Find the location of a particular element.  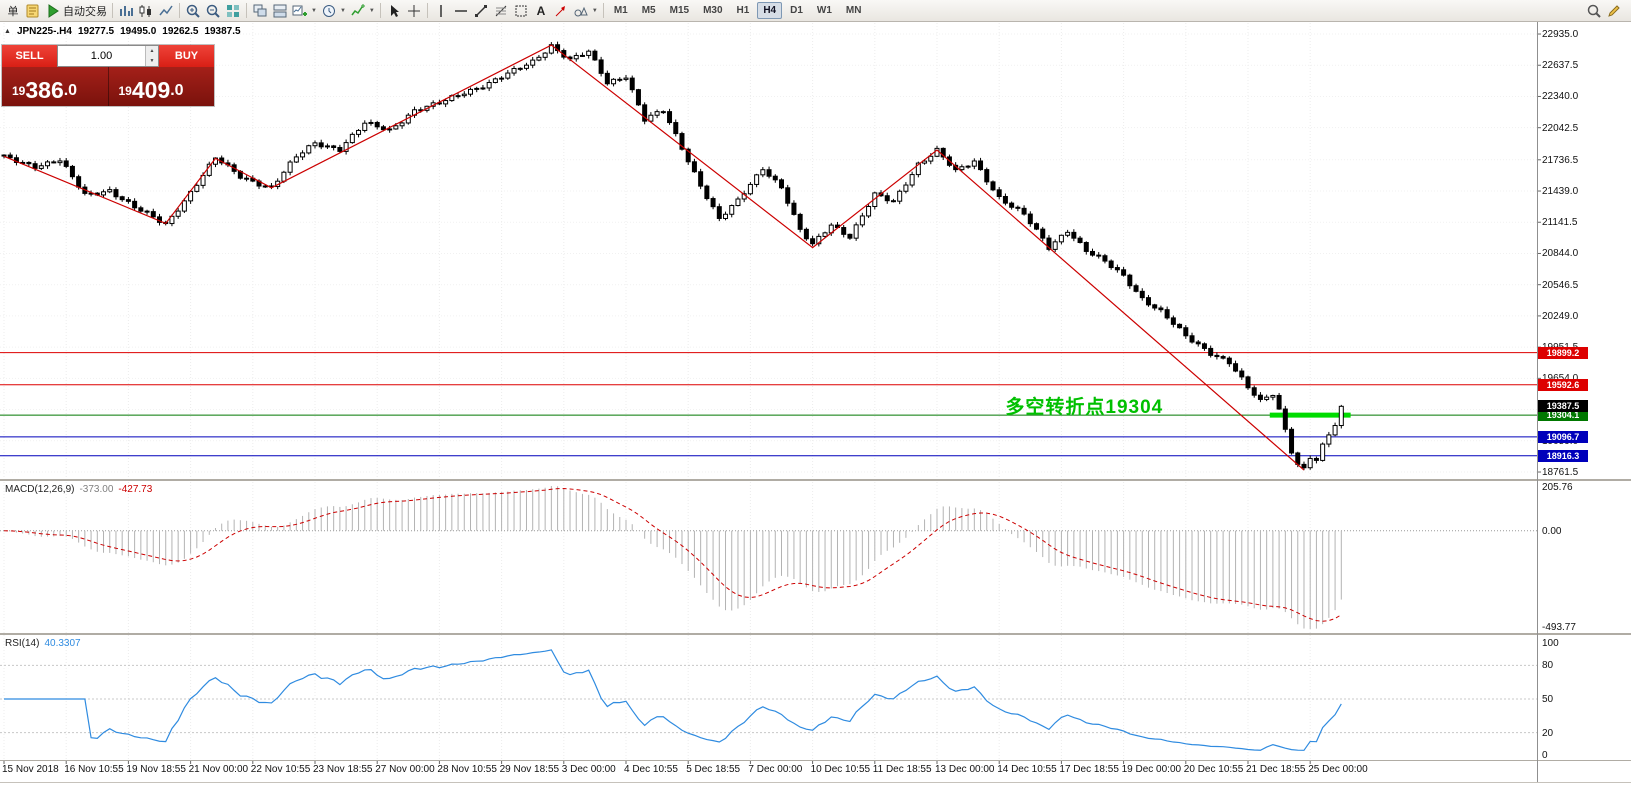

figures-button: ▼ is located at coordinates (585, 11).